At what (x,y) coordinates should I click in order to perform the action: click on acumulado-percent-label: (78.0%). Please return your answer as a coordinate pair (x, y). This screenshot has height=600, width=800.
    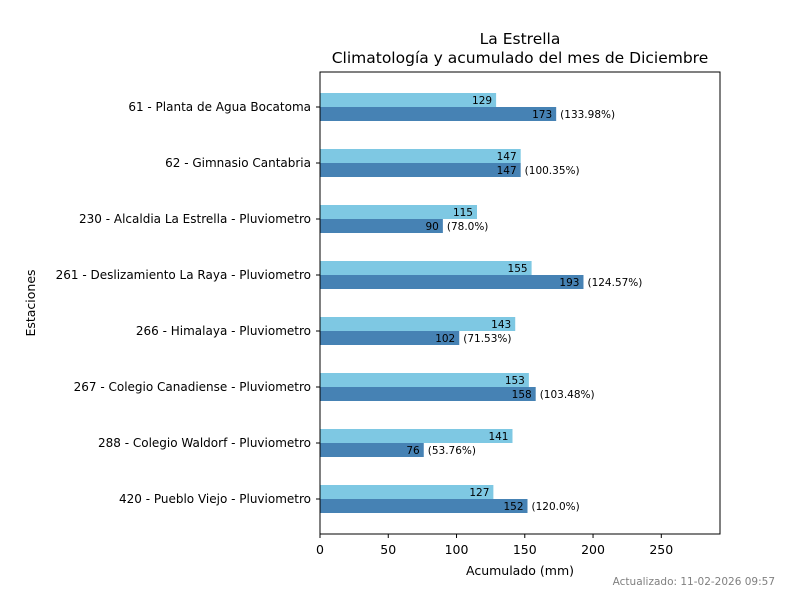
    Looking at the image, I should click on (468, 227).